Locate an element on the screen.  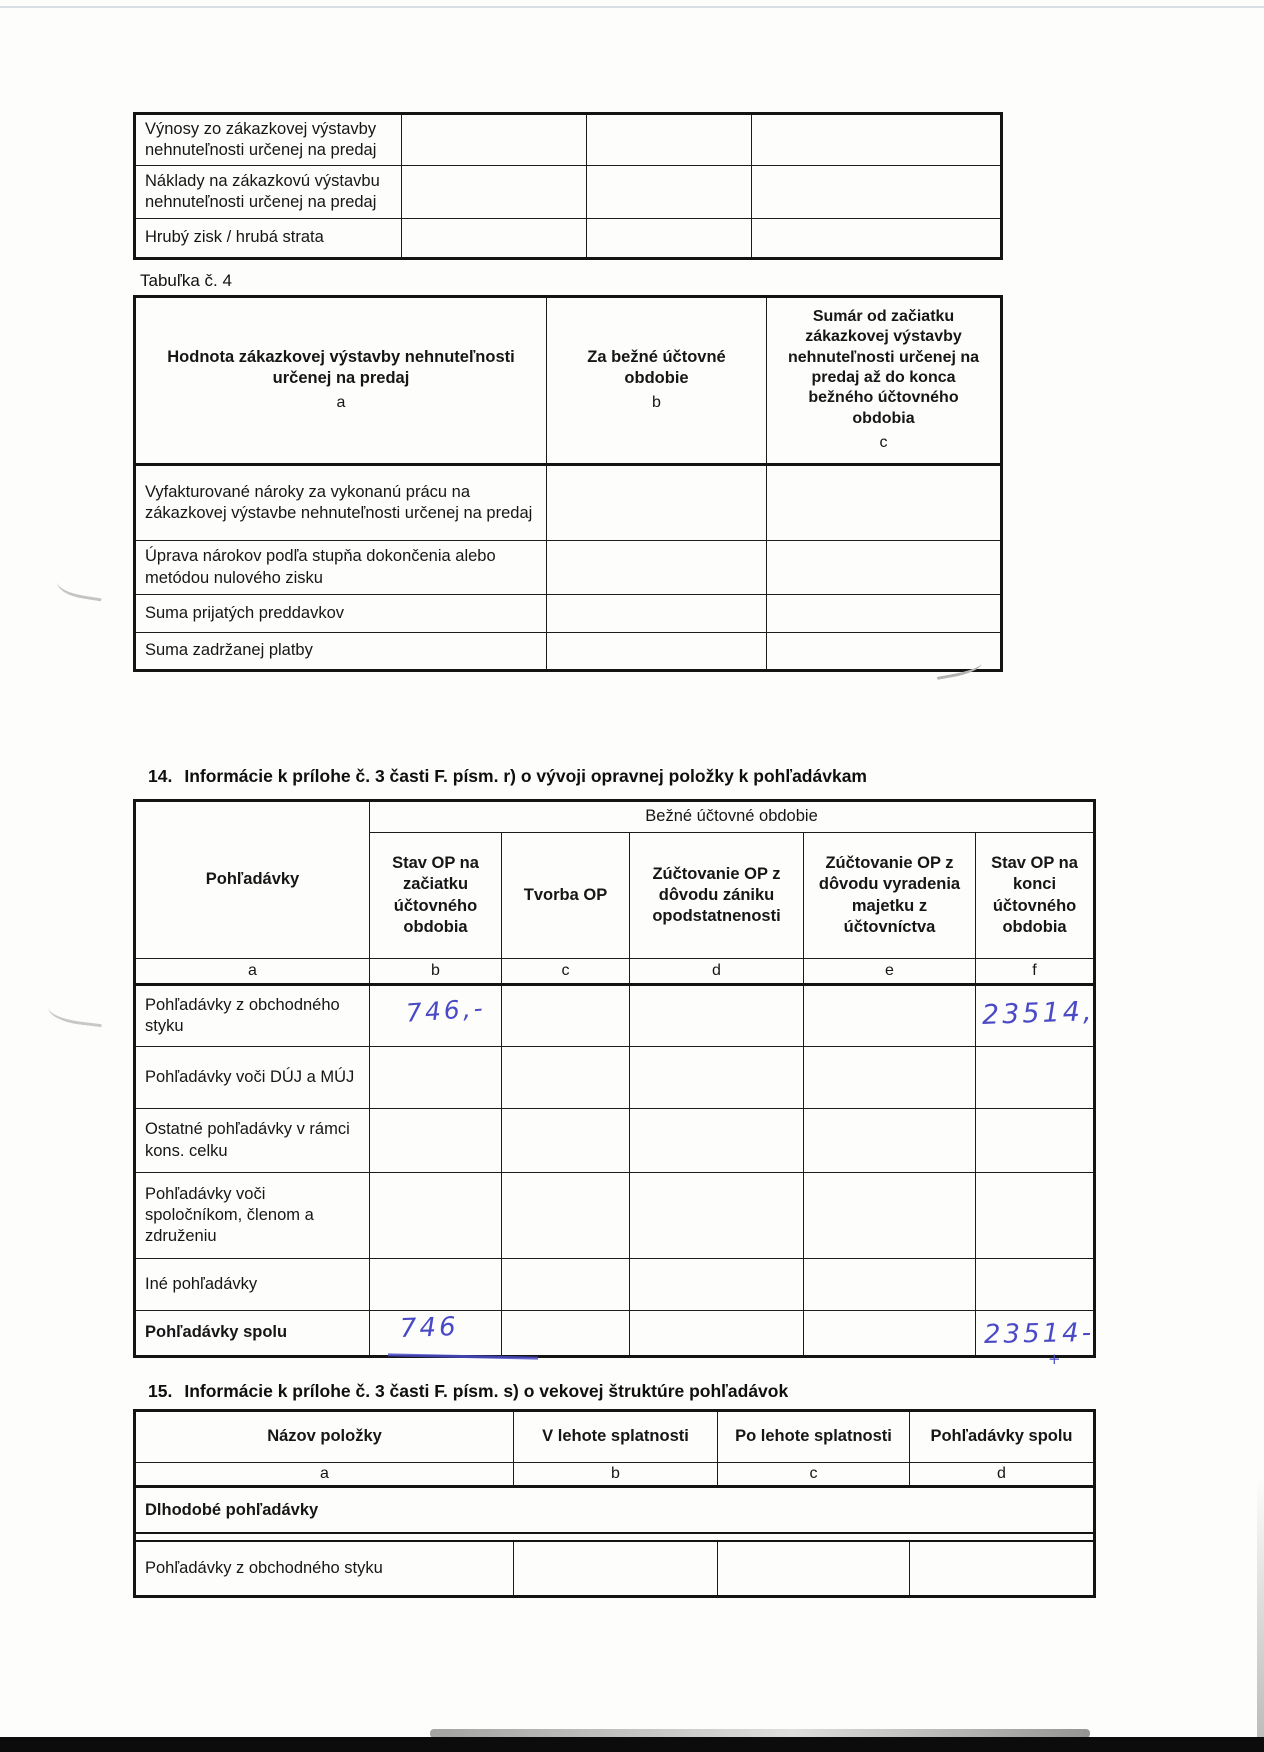
table-row: Iné pohľadávky is located at coordinates (615, 1284).